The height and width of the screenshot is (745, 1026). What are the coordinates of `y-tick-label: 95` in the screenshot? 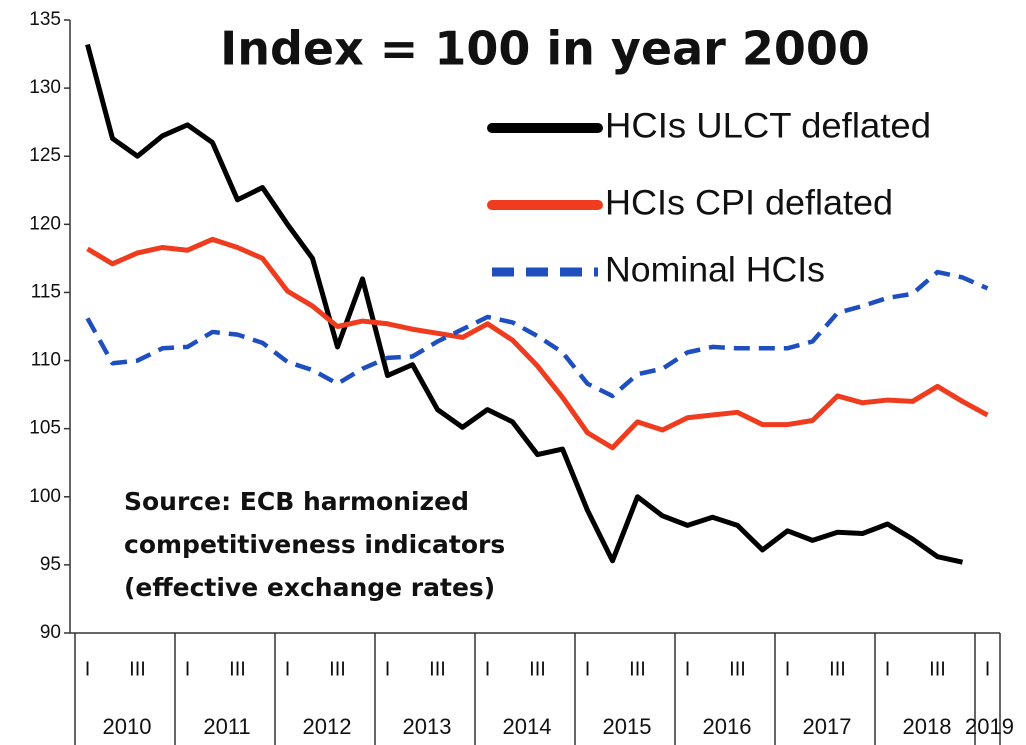 It's located at (50, 564).